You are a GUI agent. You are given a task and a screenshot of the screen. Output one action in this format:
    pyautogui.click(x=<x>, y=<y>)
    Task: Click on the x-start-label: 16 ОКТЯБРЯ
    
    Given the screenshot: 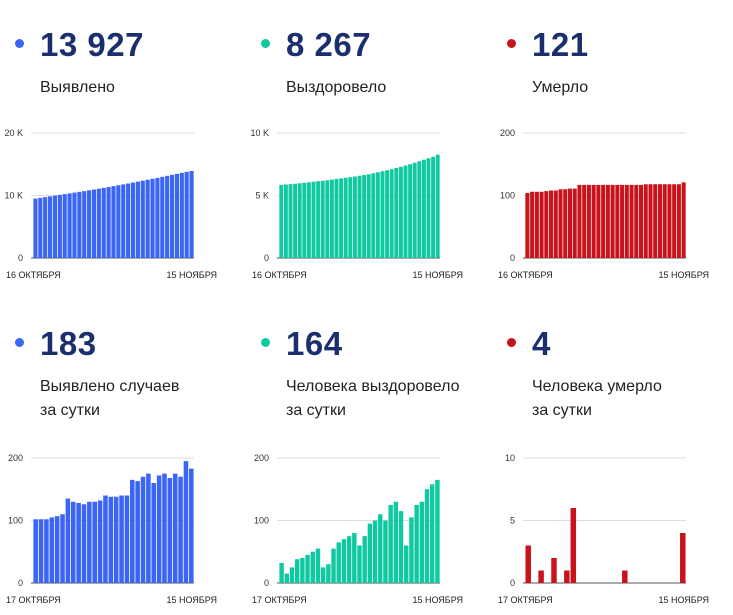 What is the action you would take?
    pyautogui.click(x=279, y=275)
    